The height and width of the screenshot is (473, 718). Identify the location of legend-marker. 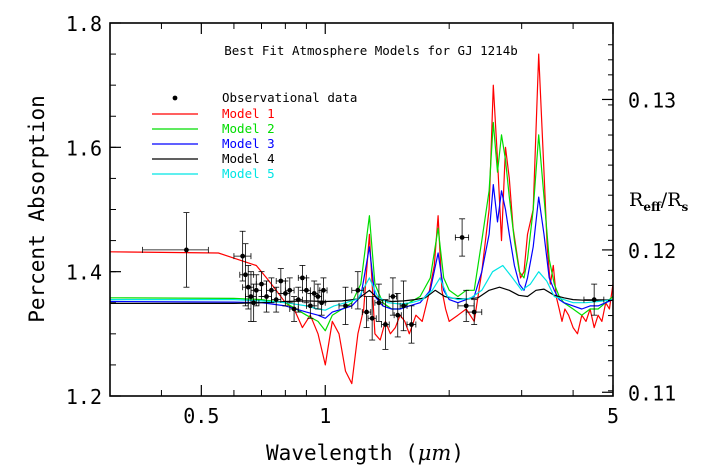
(175, 98).